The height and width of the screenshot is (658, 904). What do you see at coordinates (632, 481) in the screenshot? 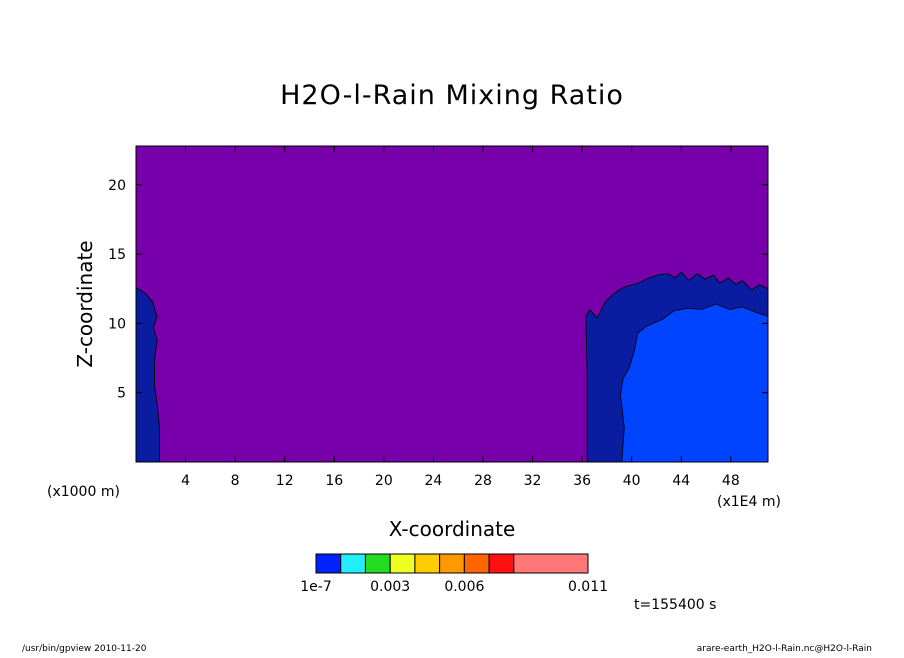
I see `x-tick-label: 40` at bounding box center [632, 481].